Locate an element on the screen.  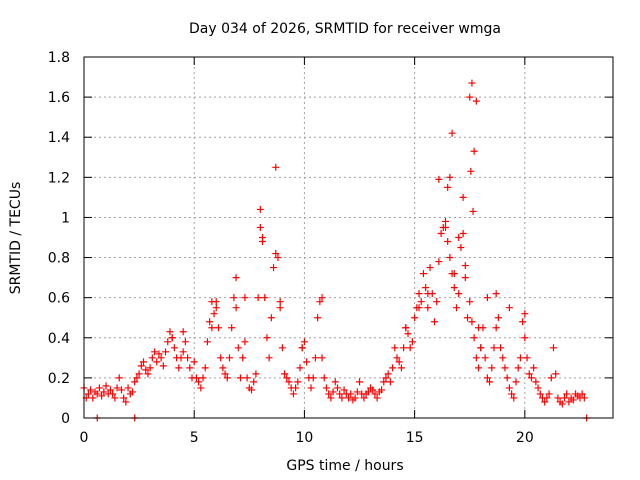
x-tick-label: 15 is located at coordinates (415, 438).